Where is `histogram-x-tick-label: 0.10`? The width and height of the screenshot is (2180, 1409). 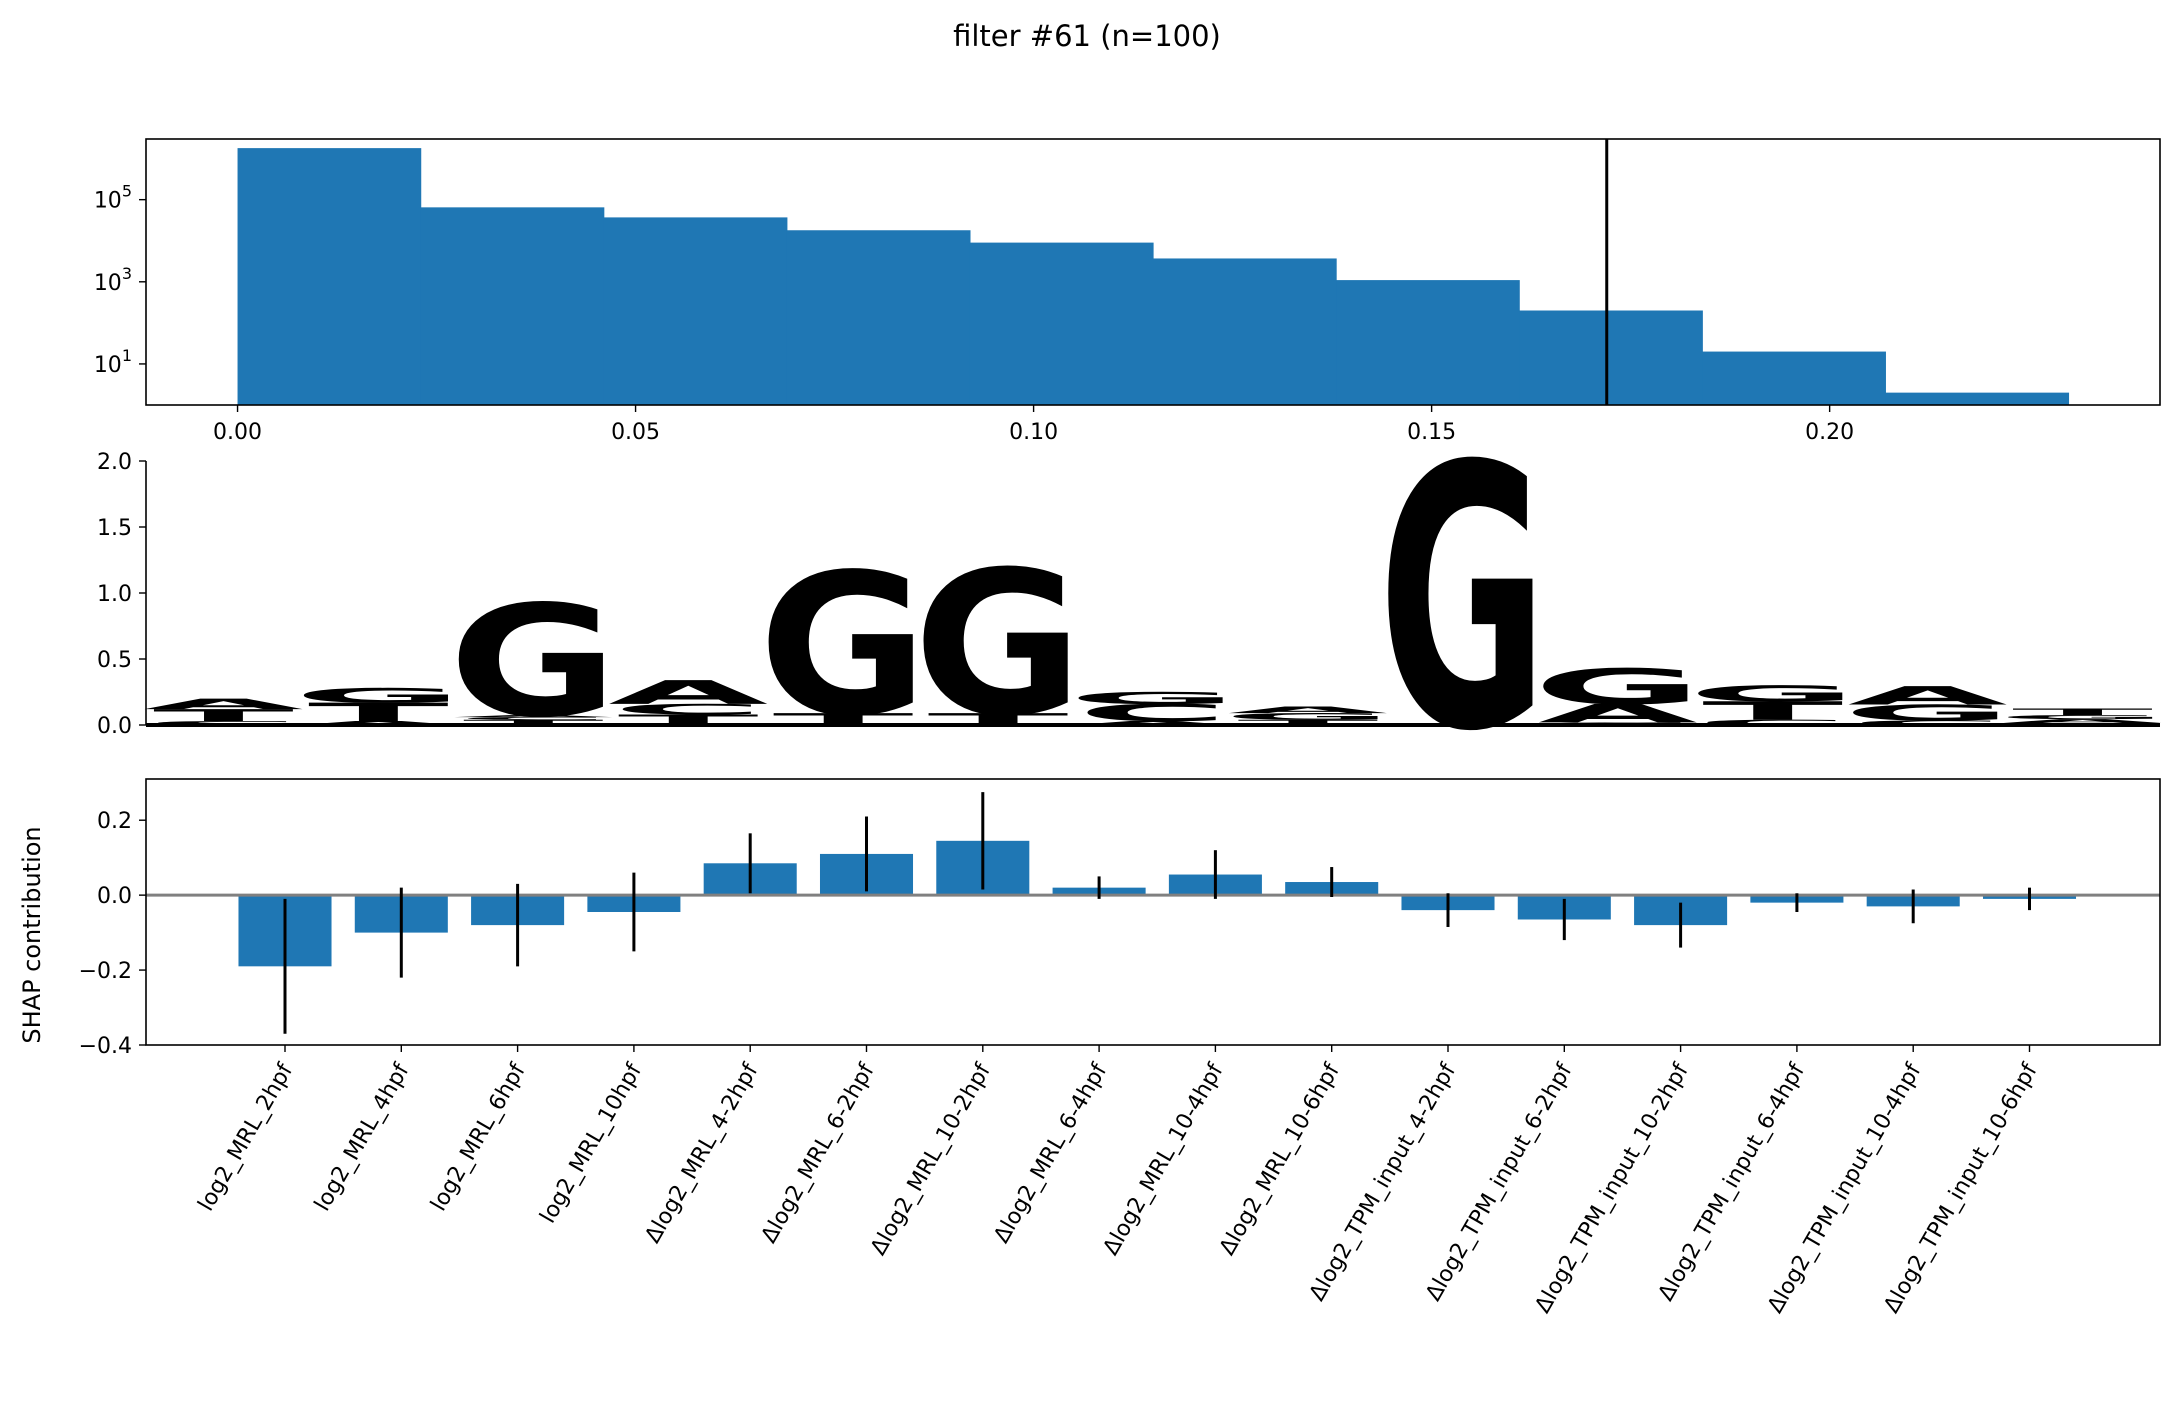 histogram-x-tick-label: 0.10 is located at coordinates (1033, 432).